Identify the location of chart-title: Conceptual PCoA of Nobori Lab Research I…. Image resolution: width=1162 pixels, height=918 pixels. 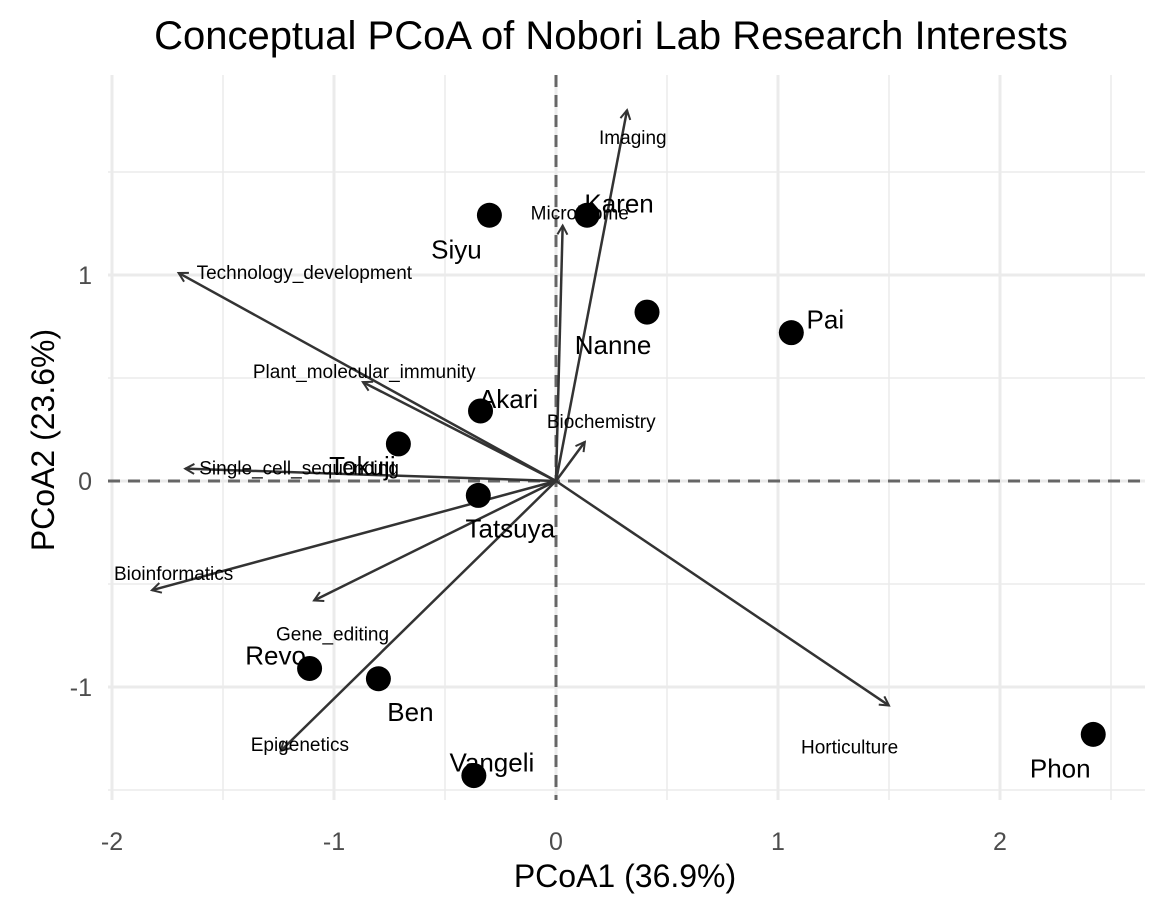
(611, 36).